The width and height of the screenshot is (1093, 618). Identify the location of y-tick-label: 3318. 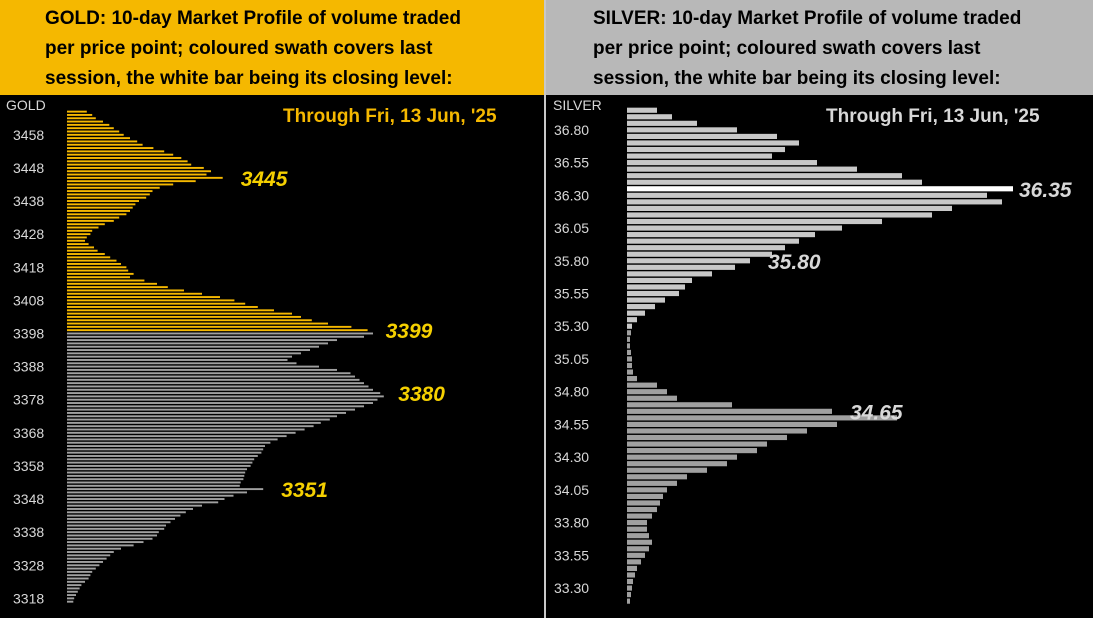
(28, 598).